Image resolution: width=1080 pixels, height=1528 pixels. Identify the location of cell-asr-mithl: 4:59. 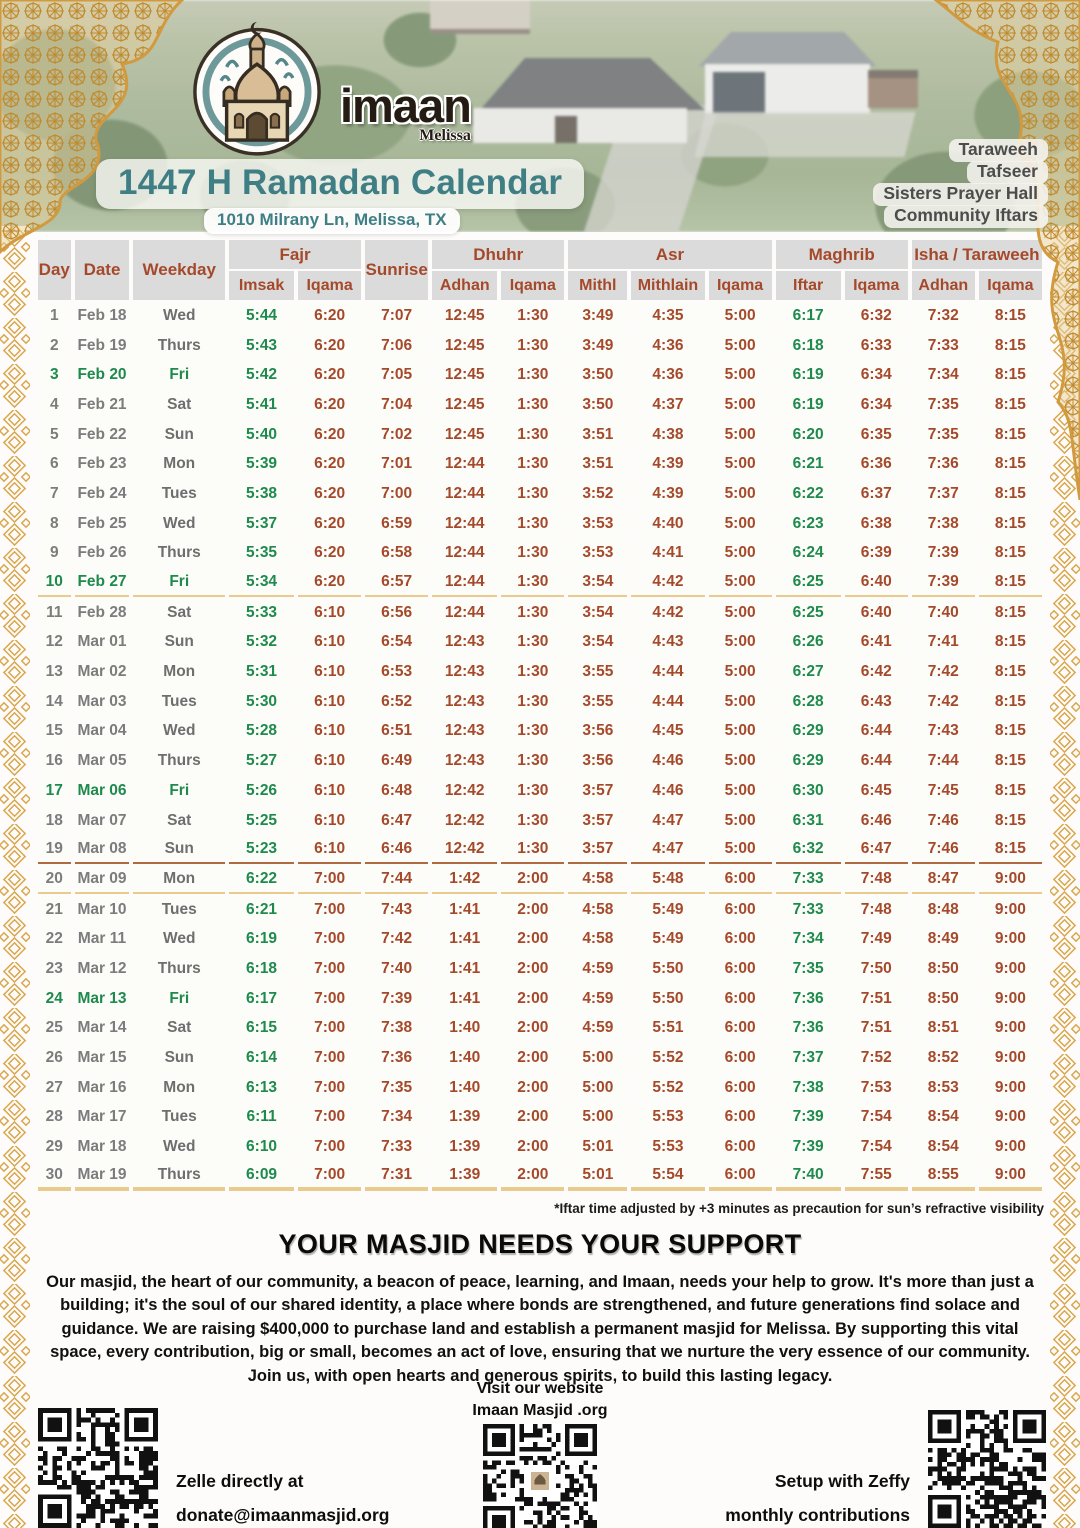
(598, 969).